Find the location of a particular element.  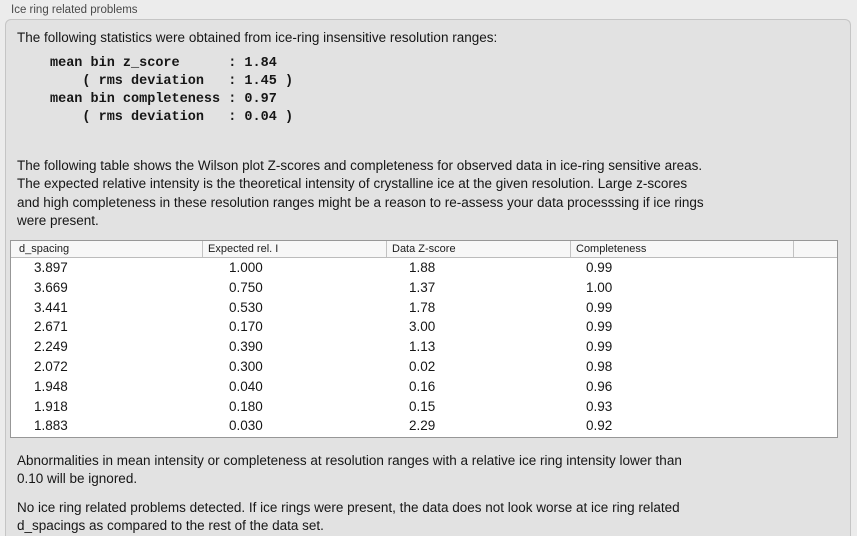

table-row: 2.072 0.300 0.02 0.98 is located at coordinates (424, 366).